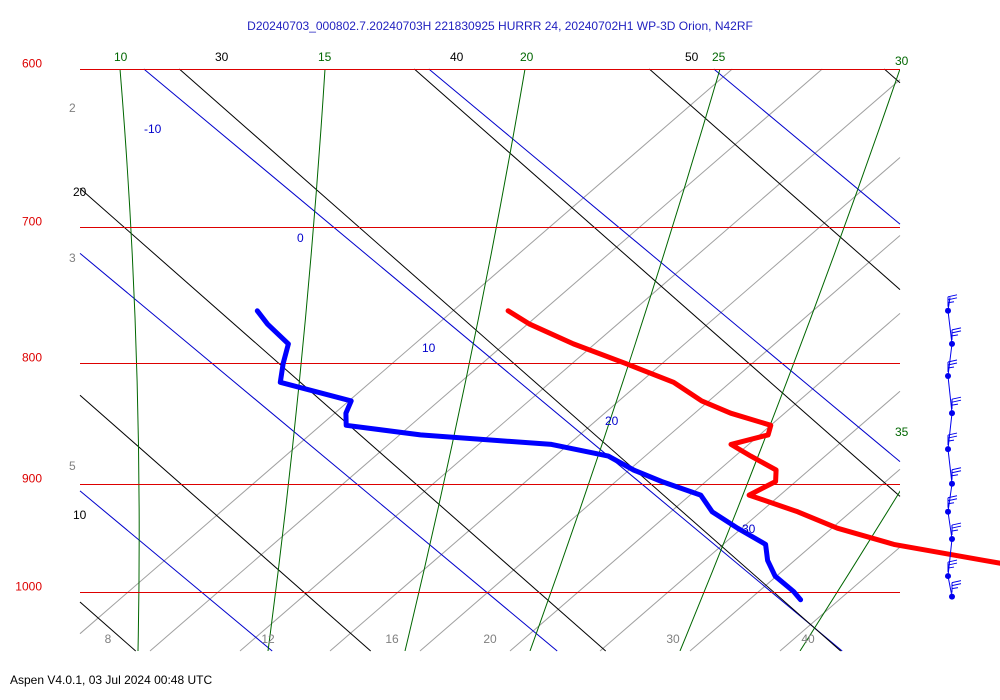 Image resolution: width=1000 pixels, height=700 pixels. I want to click on mixing-ratio-label: 2, so click(72, 108).